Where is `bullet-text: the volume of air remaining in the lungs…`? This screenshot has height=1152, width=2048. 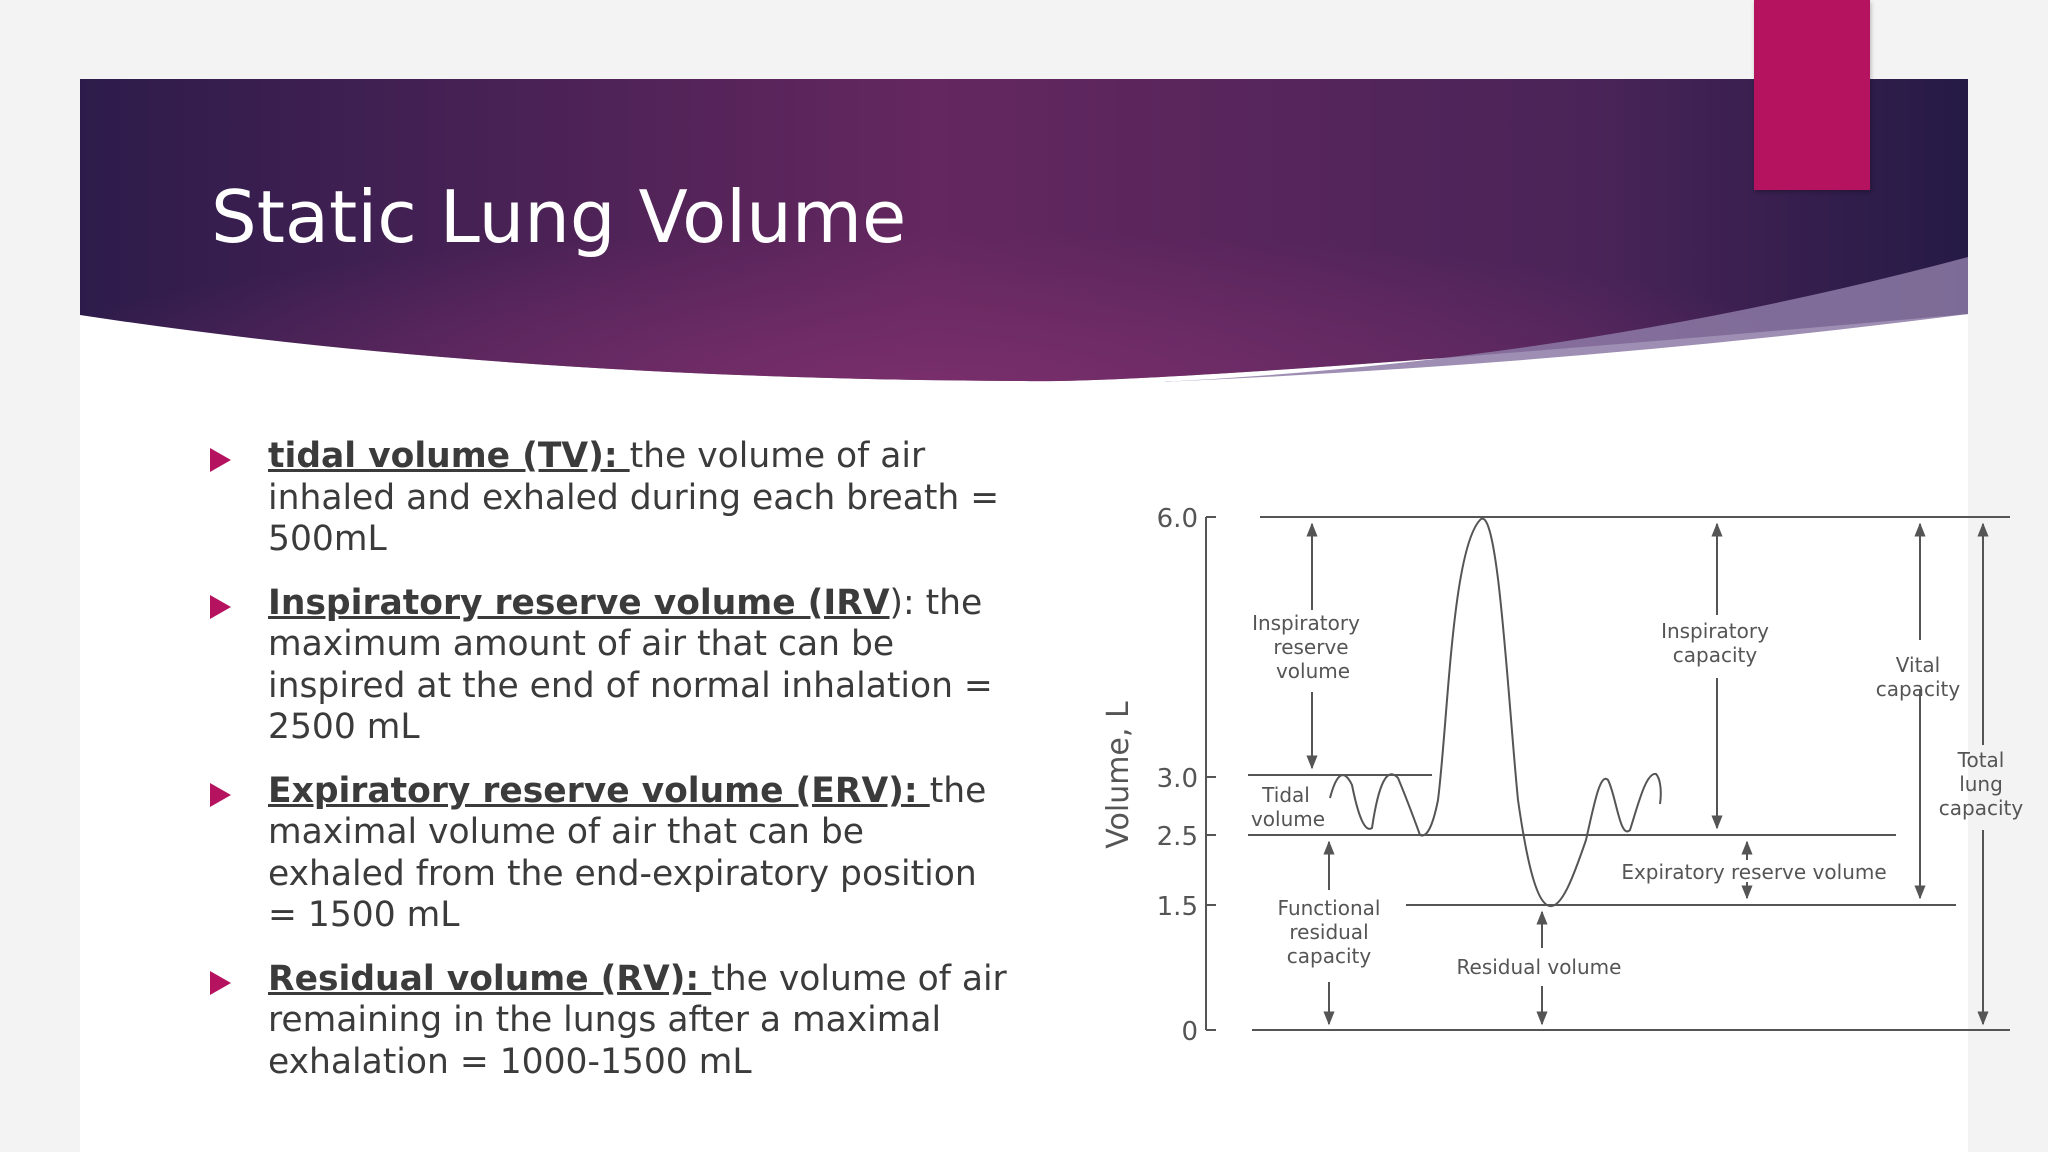 bullet-text: the volume of air remaining in the lungs… is located at coordinates (637, 1020).